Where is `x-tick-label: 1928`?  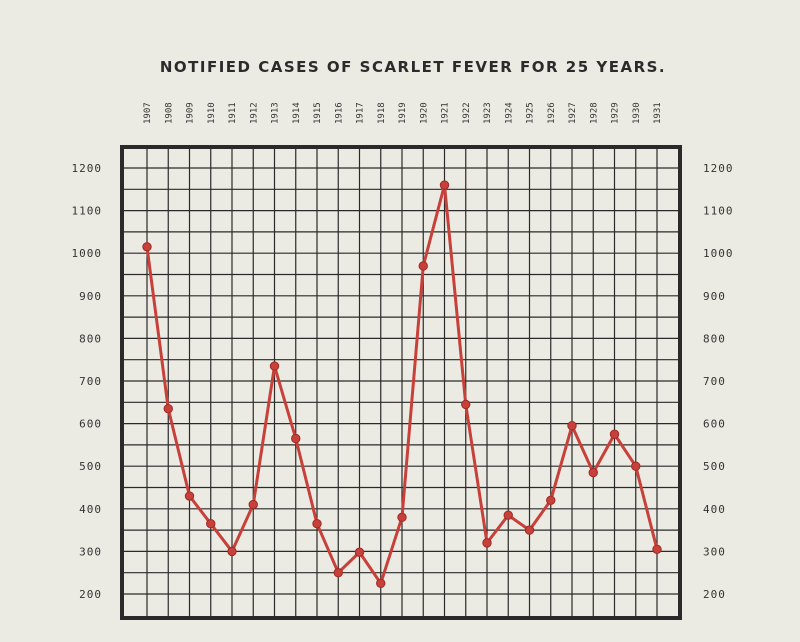
x-tick-label: 1928 is located at coordinates (594, 113).